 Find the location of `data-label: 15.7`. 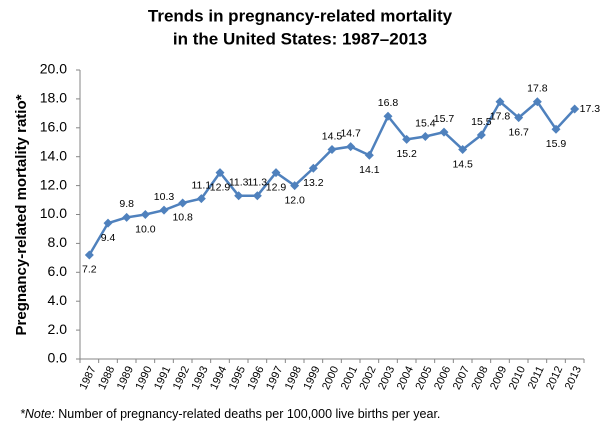

data-label: 15.7 is located at coordinates (444, 119).